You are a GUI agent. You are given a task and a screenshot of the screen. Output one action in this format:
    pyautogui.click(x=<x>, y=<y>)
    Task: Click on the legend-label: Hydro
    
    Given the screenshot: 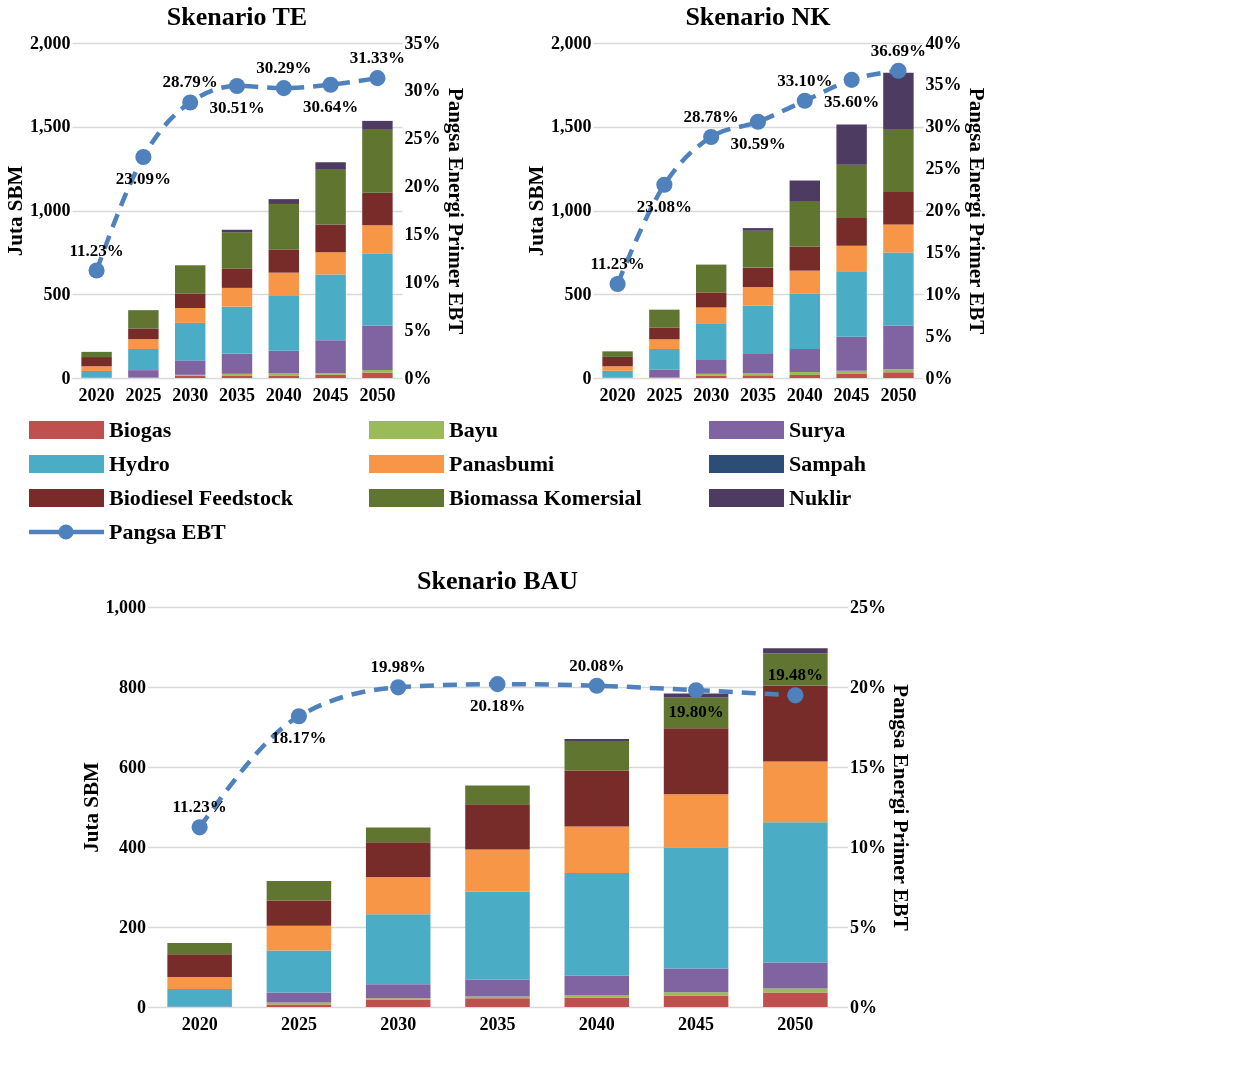 What is the action you would take?
    pyautogui.click(x=139, y=463)
    